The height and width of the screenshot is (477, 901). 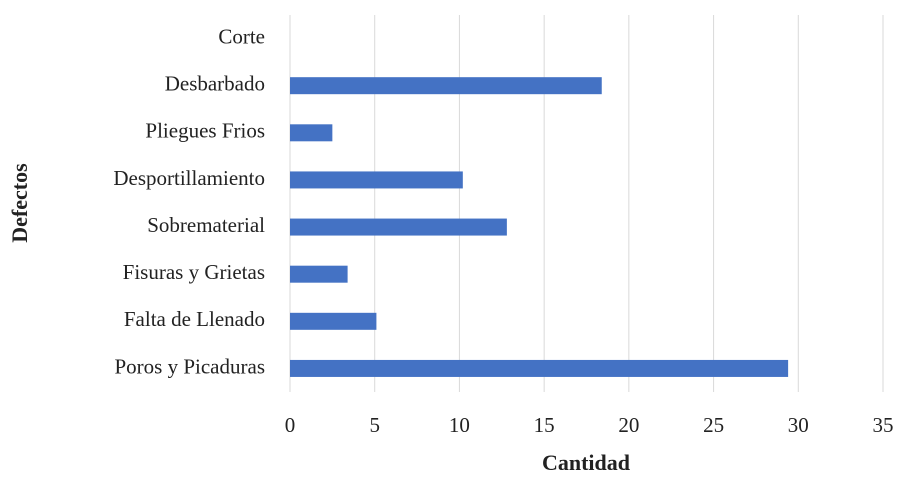 I want to click on y-tick-label: Poros y Picaduras, so click(x=190, y=366).